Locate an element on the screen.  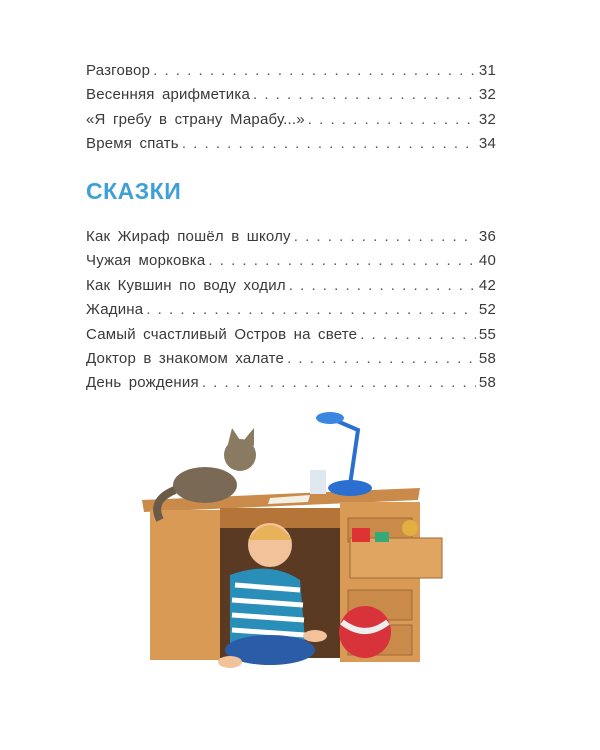
toc-entry: Доктор в знакомом халате 58 is located at coordinates (291, 362).